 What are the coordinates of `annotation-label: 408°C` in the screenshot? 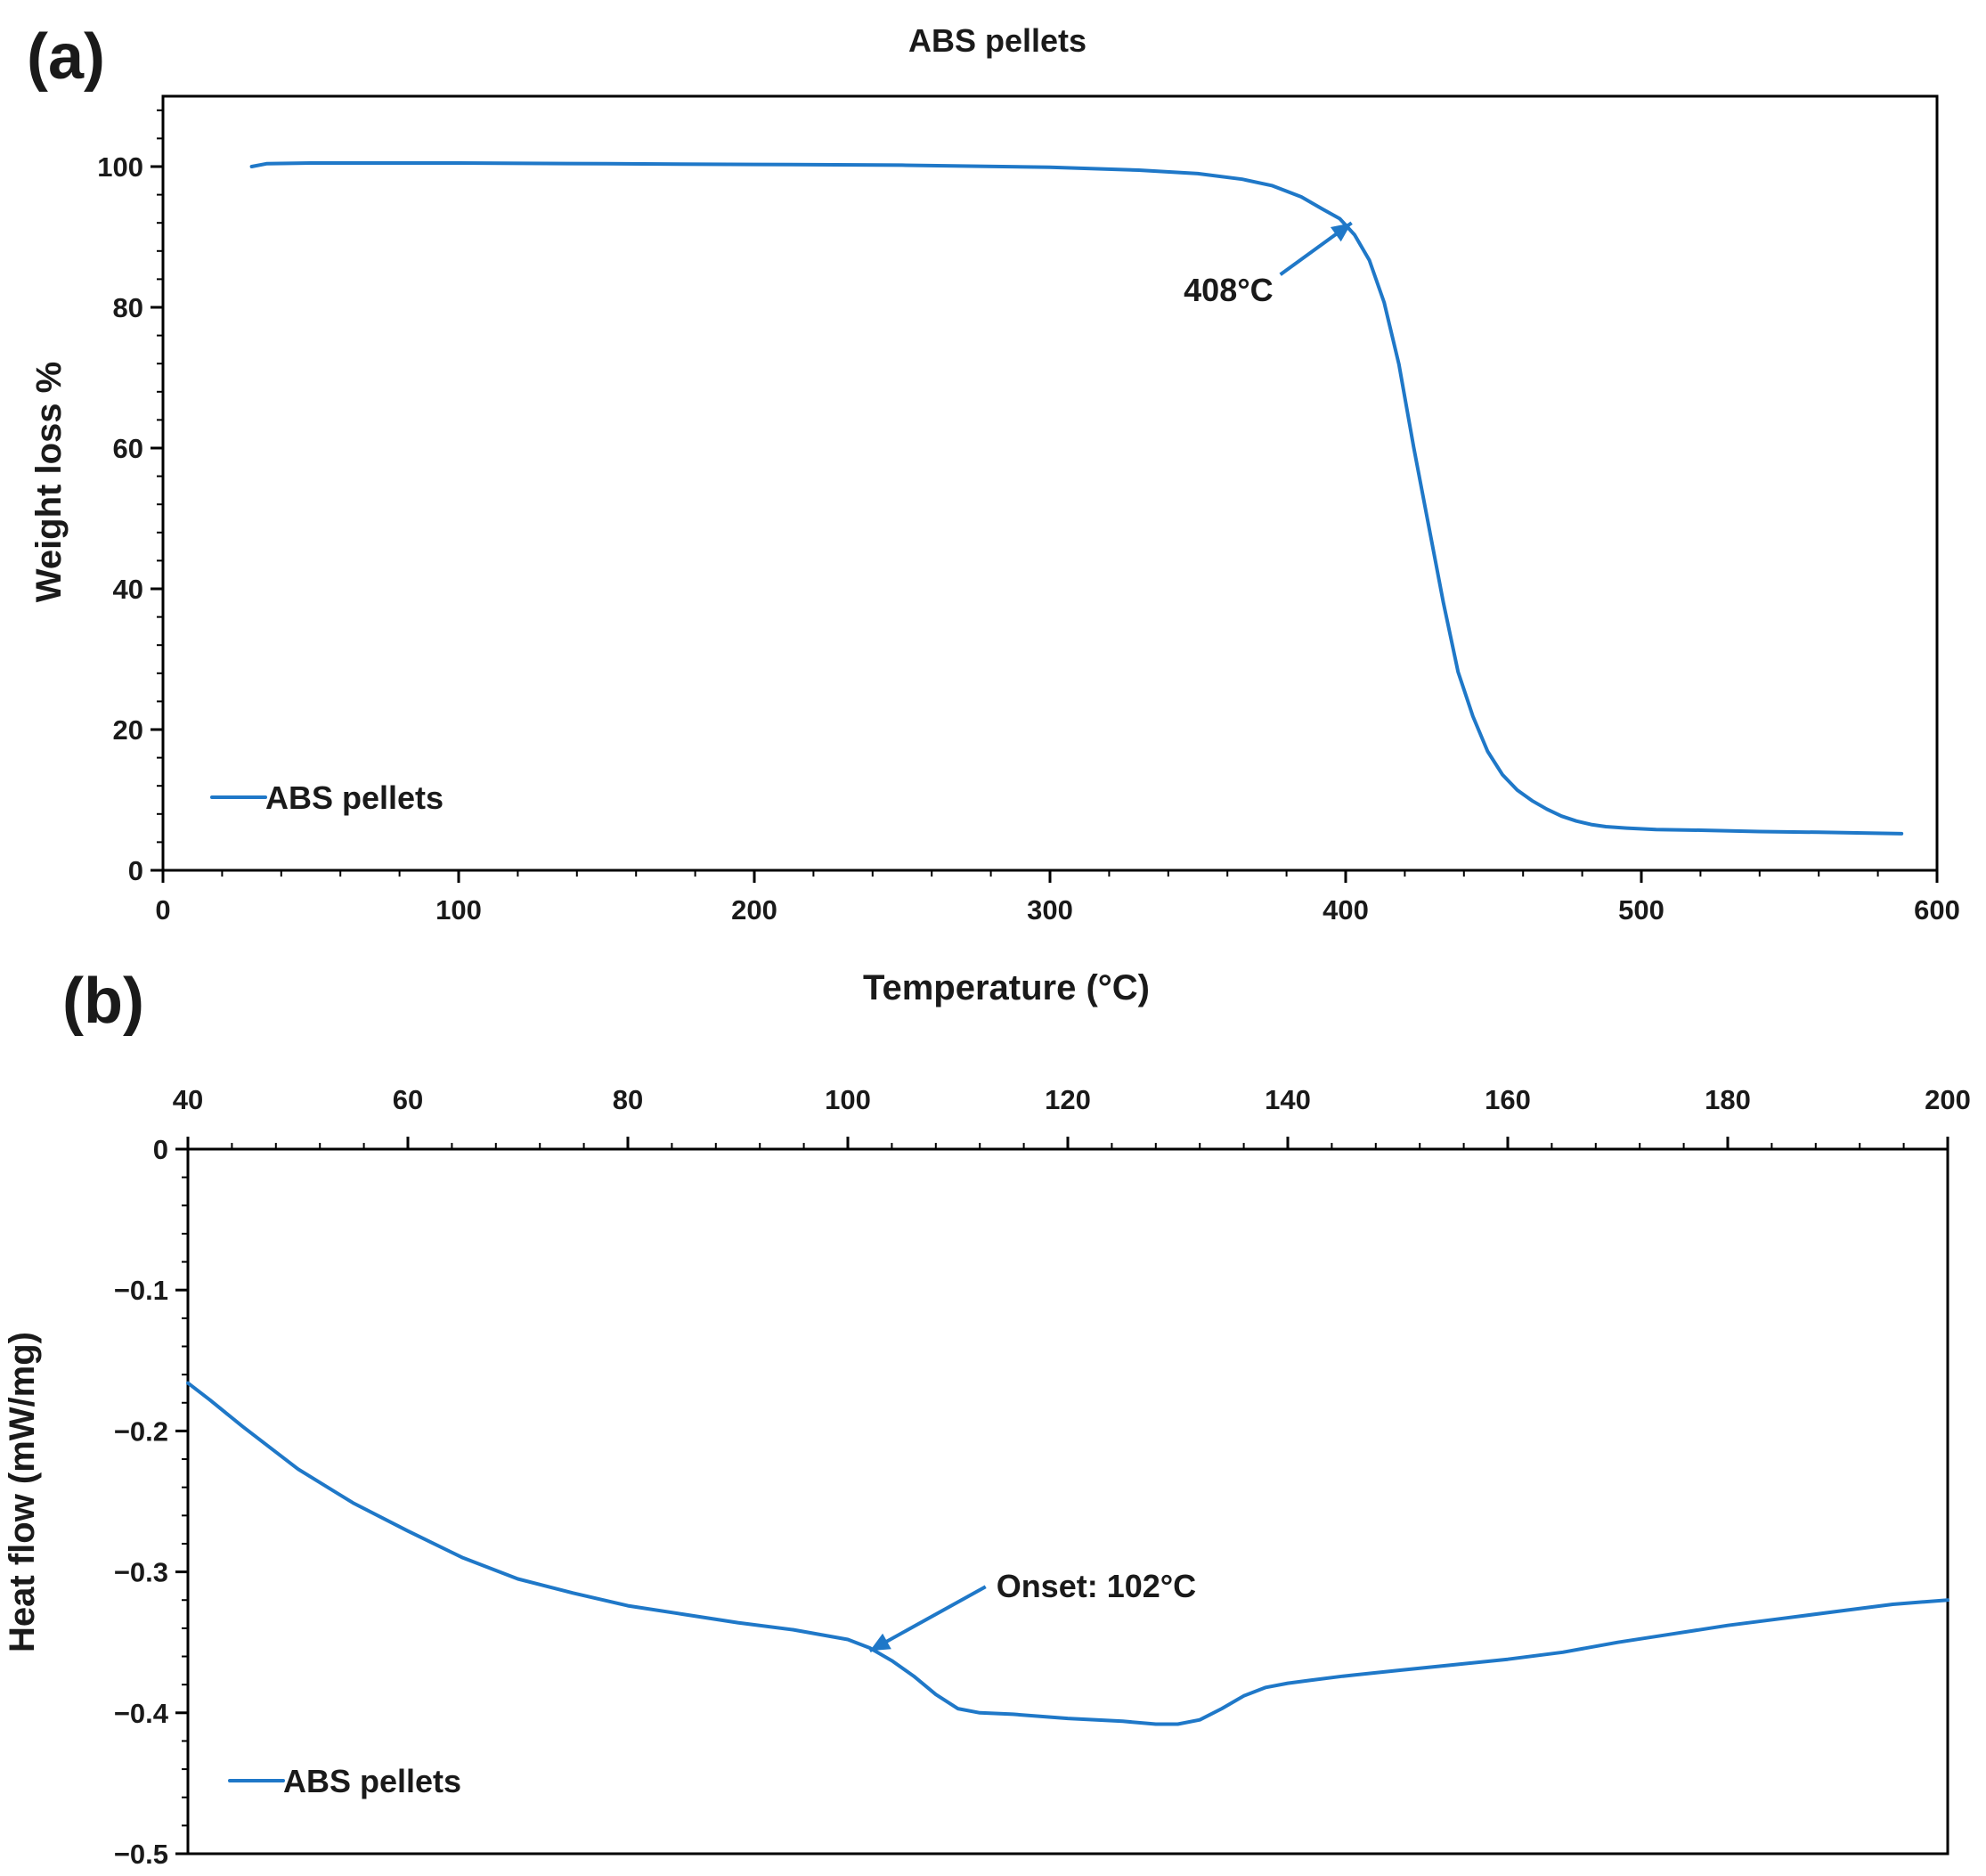 It's located at (1228, 290).